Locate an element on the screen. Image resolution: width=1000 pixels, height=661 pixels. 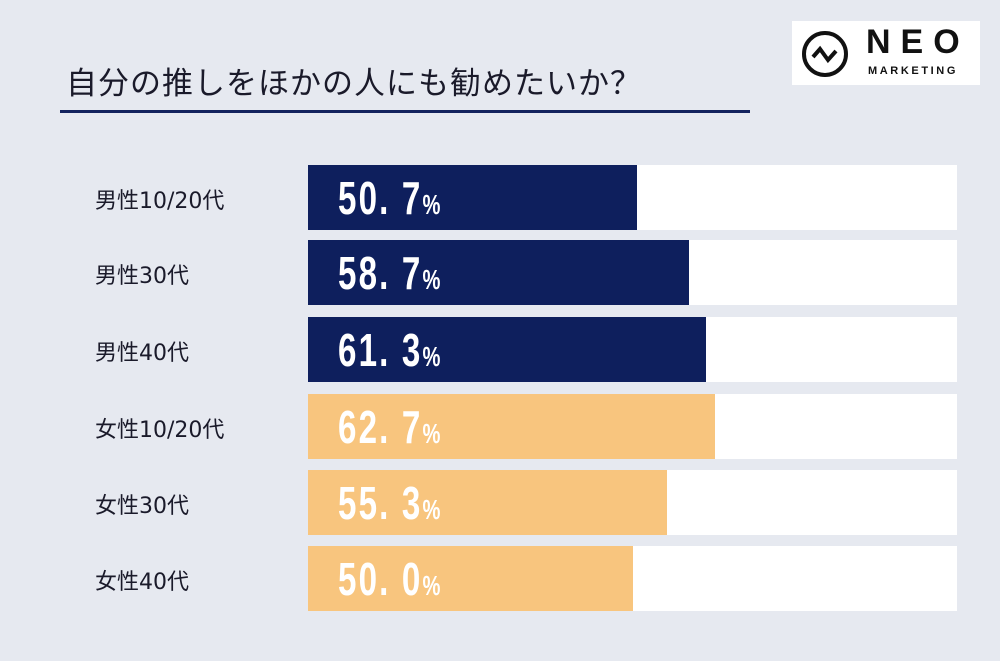
bar-track: 62. 7% is located at coordinates (632, 426).